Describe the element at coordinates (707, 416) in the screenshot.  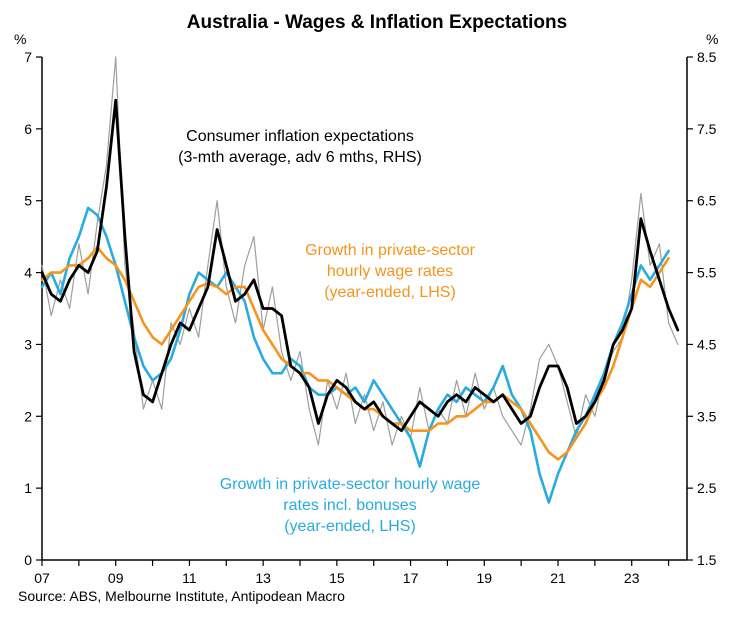
I see `right-axis-tick-label: 3.5` at that location.